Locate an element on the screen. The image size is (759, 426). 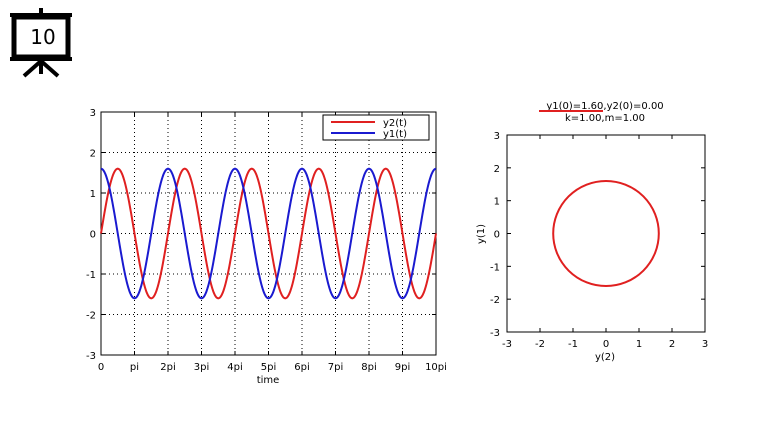
plot-area is located at coordinates (606, 233).